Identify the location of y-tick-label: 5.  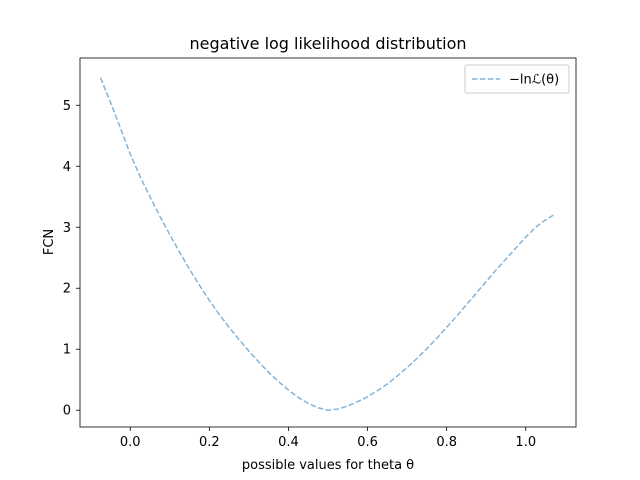
(67, 106).